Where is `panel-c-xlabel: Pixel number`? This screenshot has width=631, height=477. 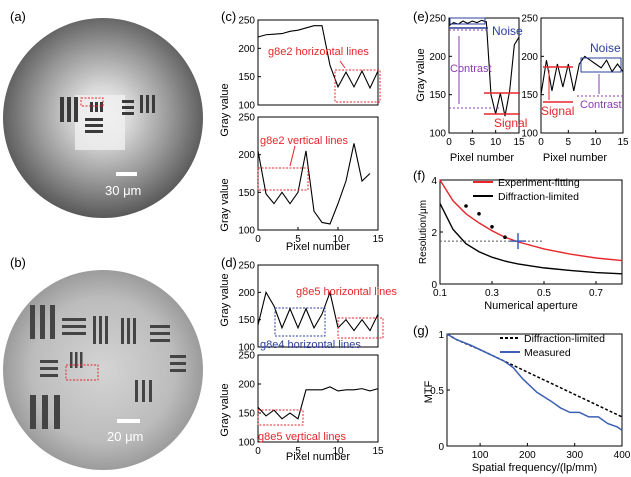
panel-c-xlabel: Pixel number is located at coordinates (318, 247).